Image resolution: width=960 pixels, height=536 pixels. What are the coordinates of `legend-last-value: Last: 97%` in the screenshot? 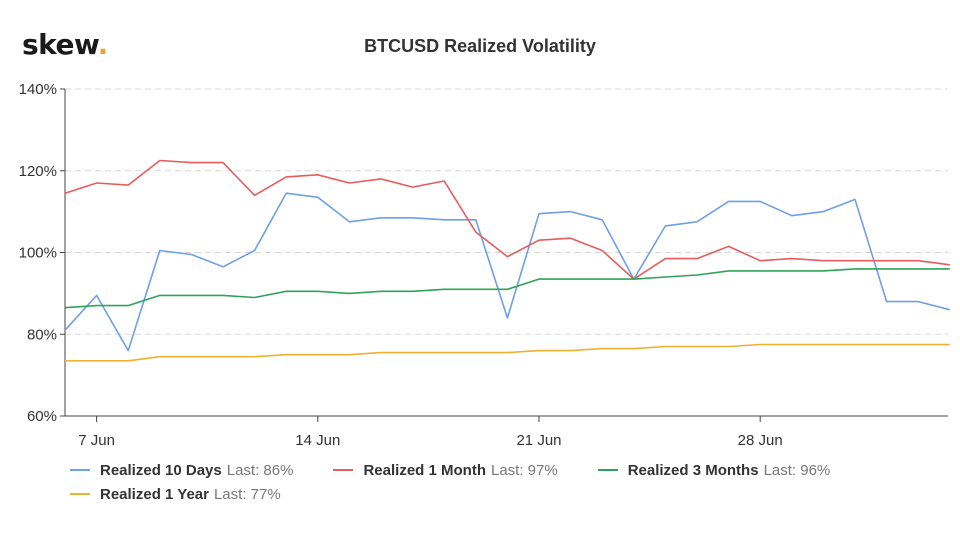 It's located at (524, 470).